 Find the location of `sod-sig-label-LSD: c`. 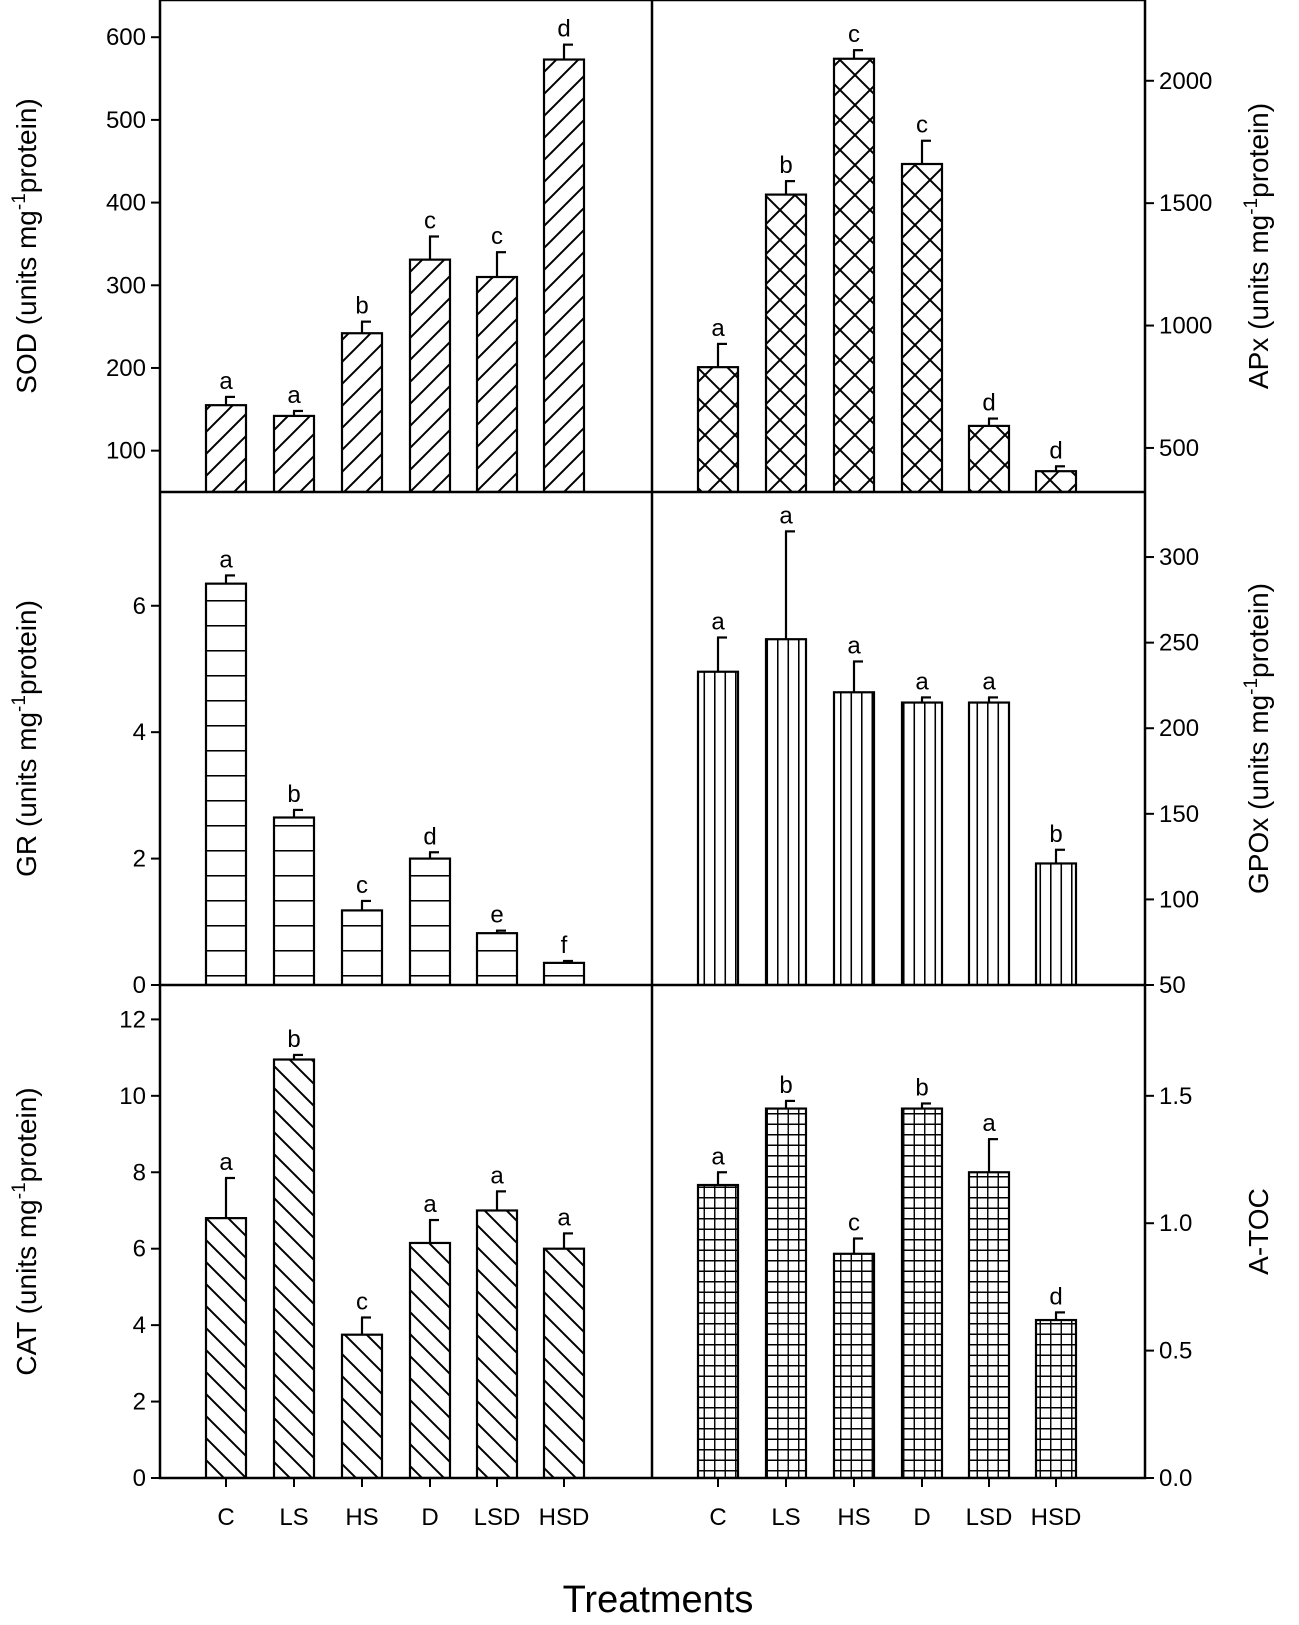

sod-sig-label-LSD: c is located at coordinates (497, 236).